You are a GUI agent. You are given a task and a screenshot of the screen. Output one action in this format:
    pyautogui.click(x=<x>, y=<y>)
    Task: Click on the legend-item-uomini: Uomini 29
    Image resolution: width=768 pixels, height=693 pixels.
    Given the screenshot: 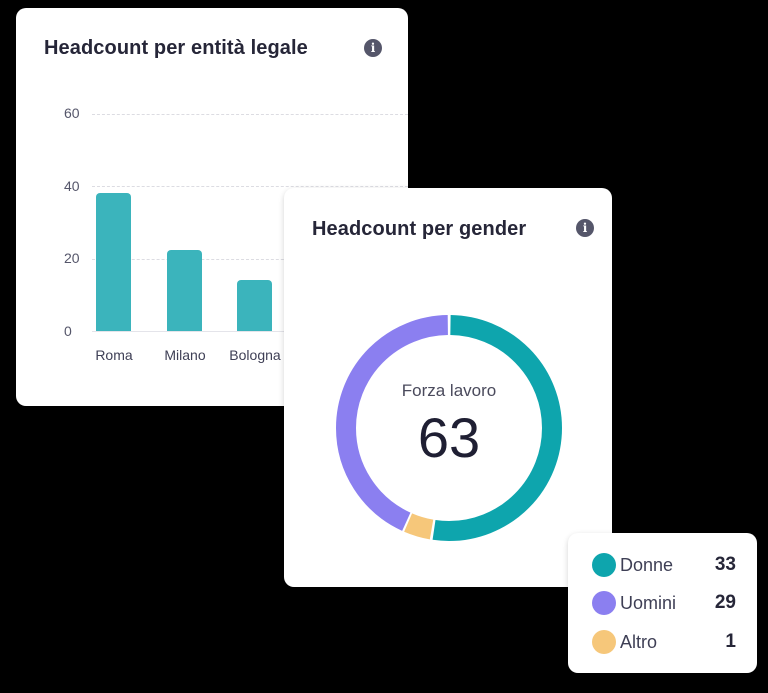 What is the action you would take?
    pyautogui.click(x=664, y=603)
    